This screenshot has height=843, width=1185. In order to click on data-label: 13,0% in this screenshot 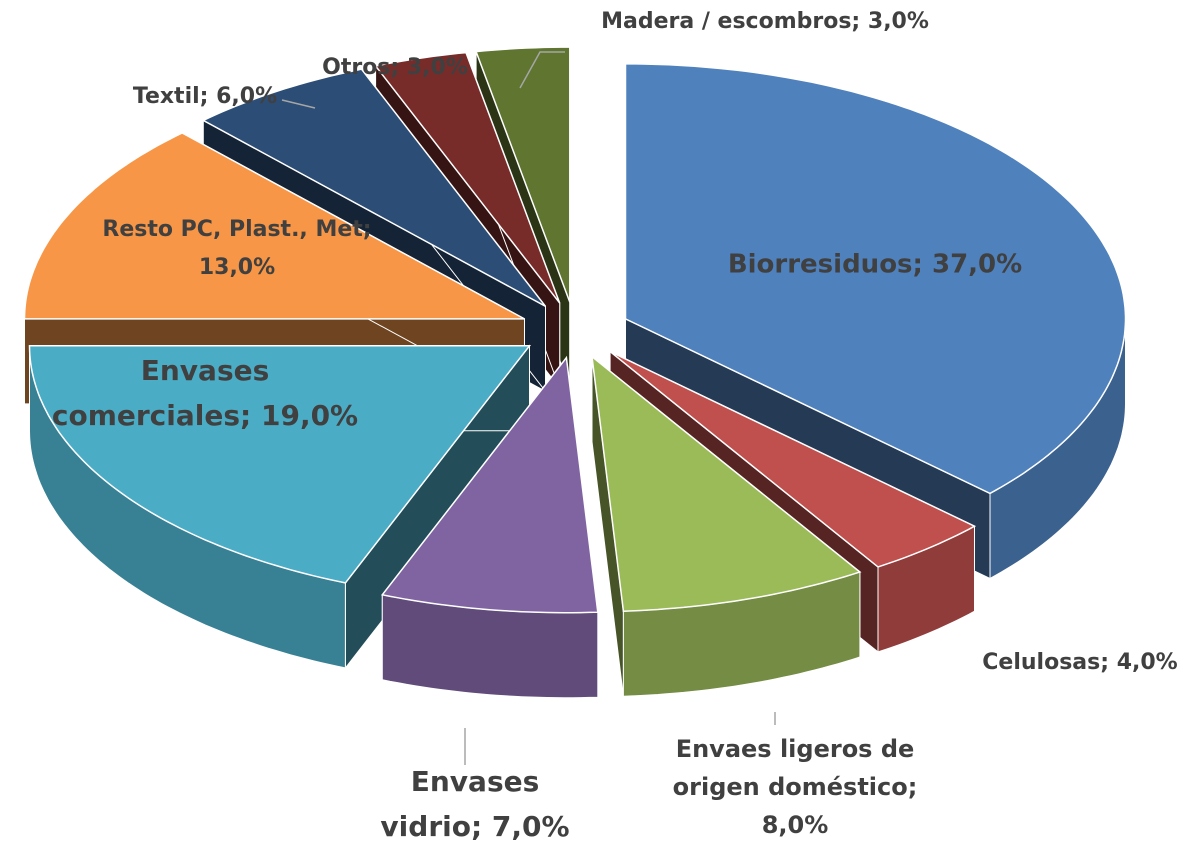, I will do `click(237, 267)`.